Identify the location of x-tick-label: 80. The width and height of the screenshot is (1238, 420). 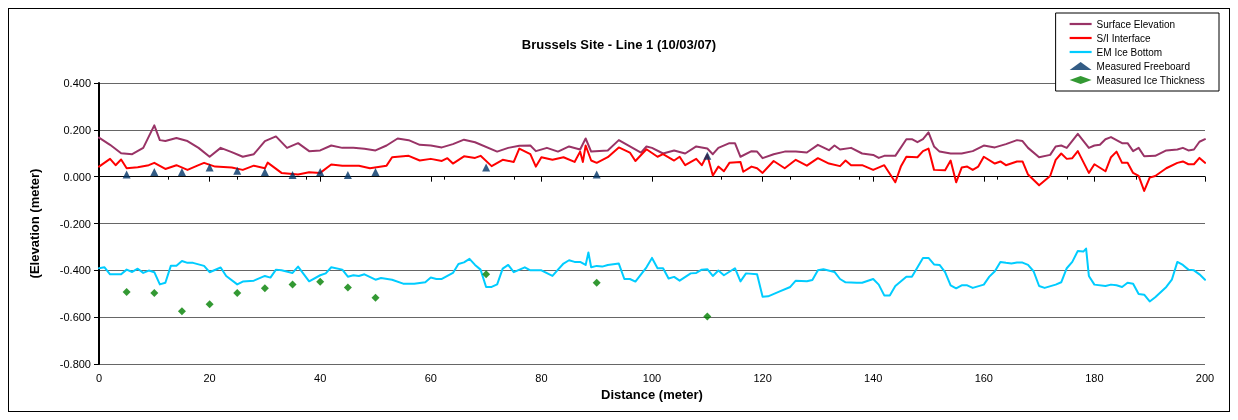
(541, 377).